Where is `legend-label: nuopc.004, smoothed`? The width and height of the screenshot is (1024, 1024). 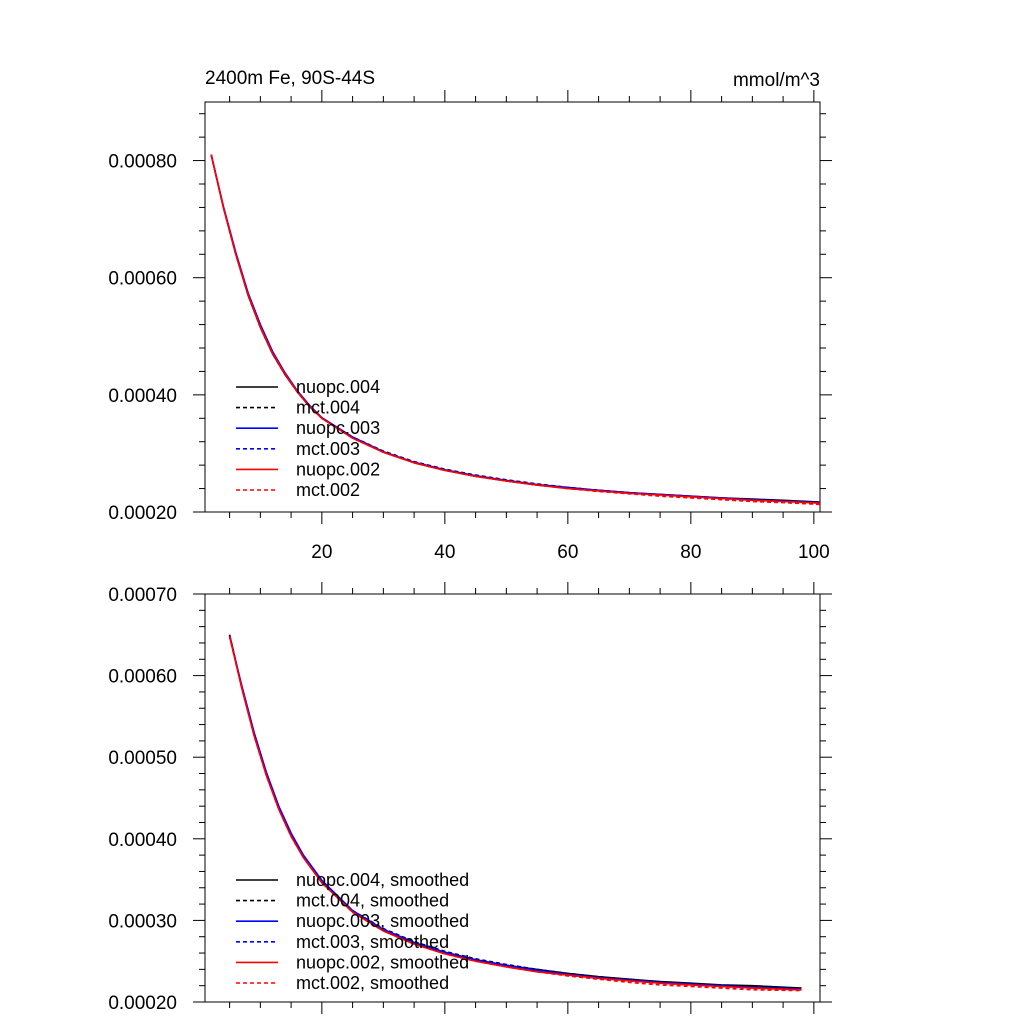
legend-label: nuopc.004, smoothed is located at coordinates (382, 880).